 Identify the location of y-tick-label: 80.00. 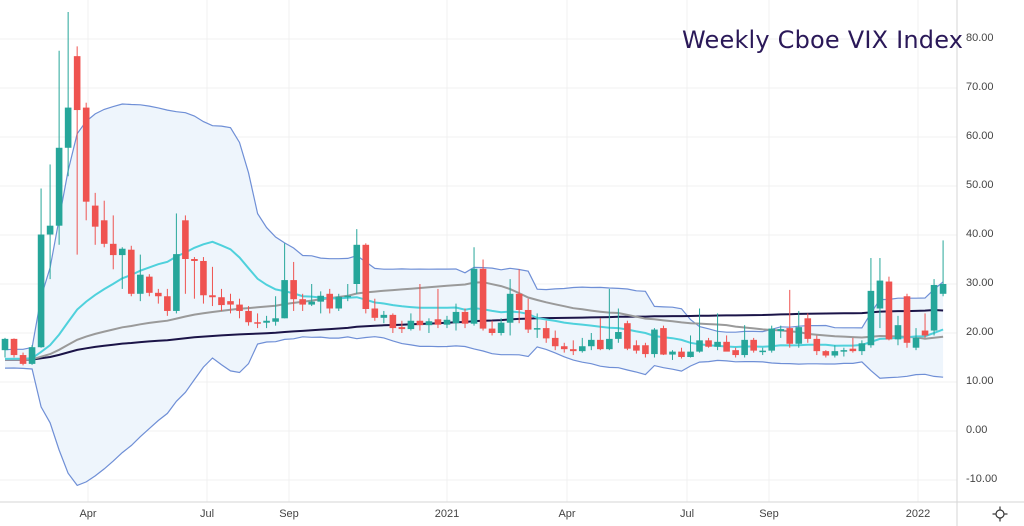
(980, 38).